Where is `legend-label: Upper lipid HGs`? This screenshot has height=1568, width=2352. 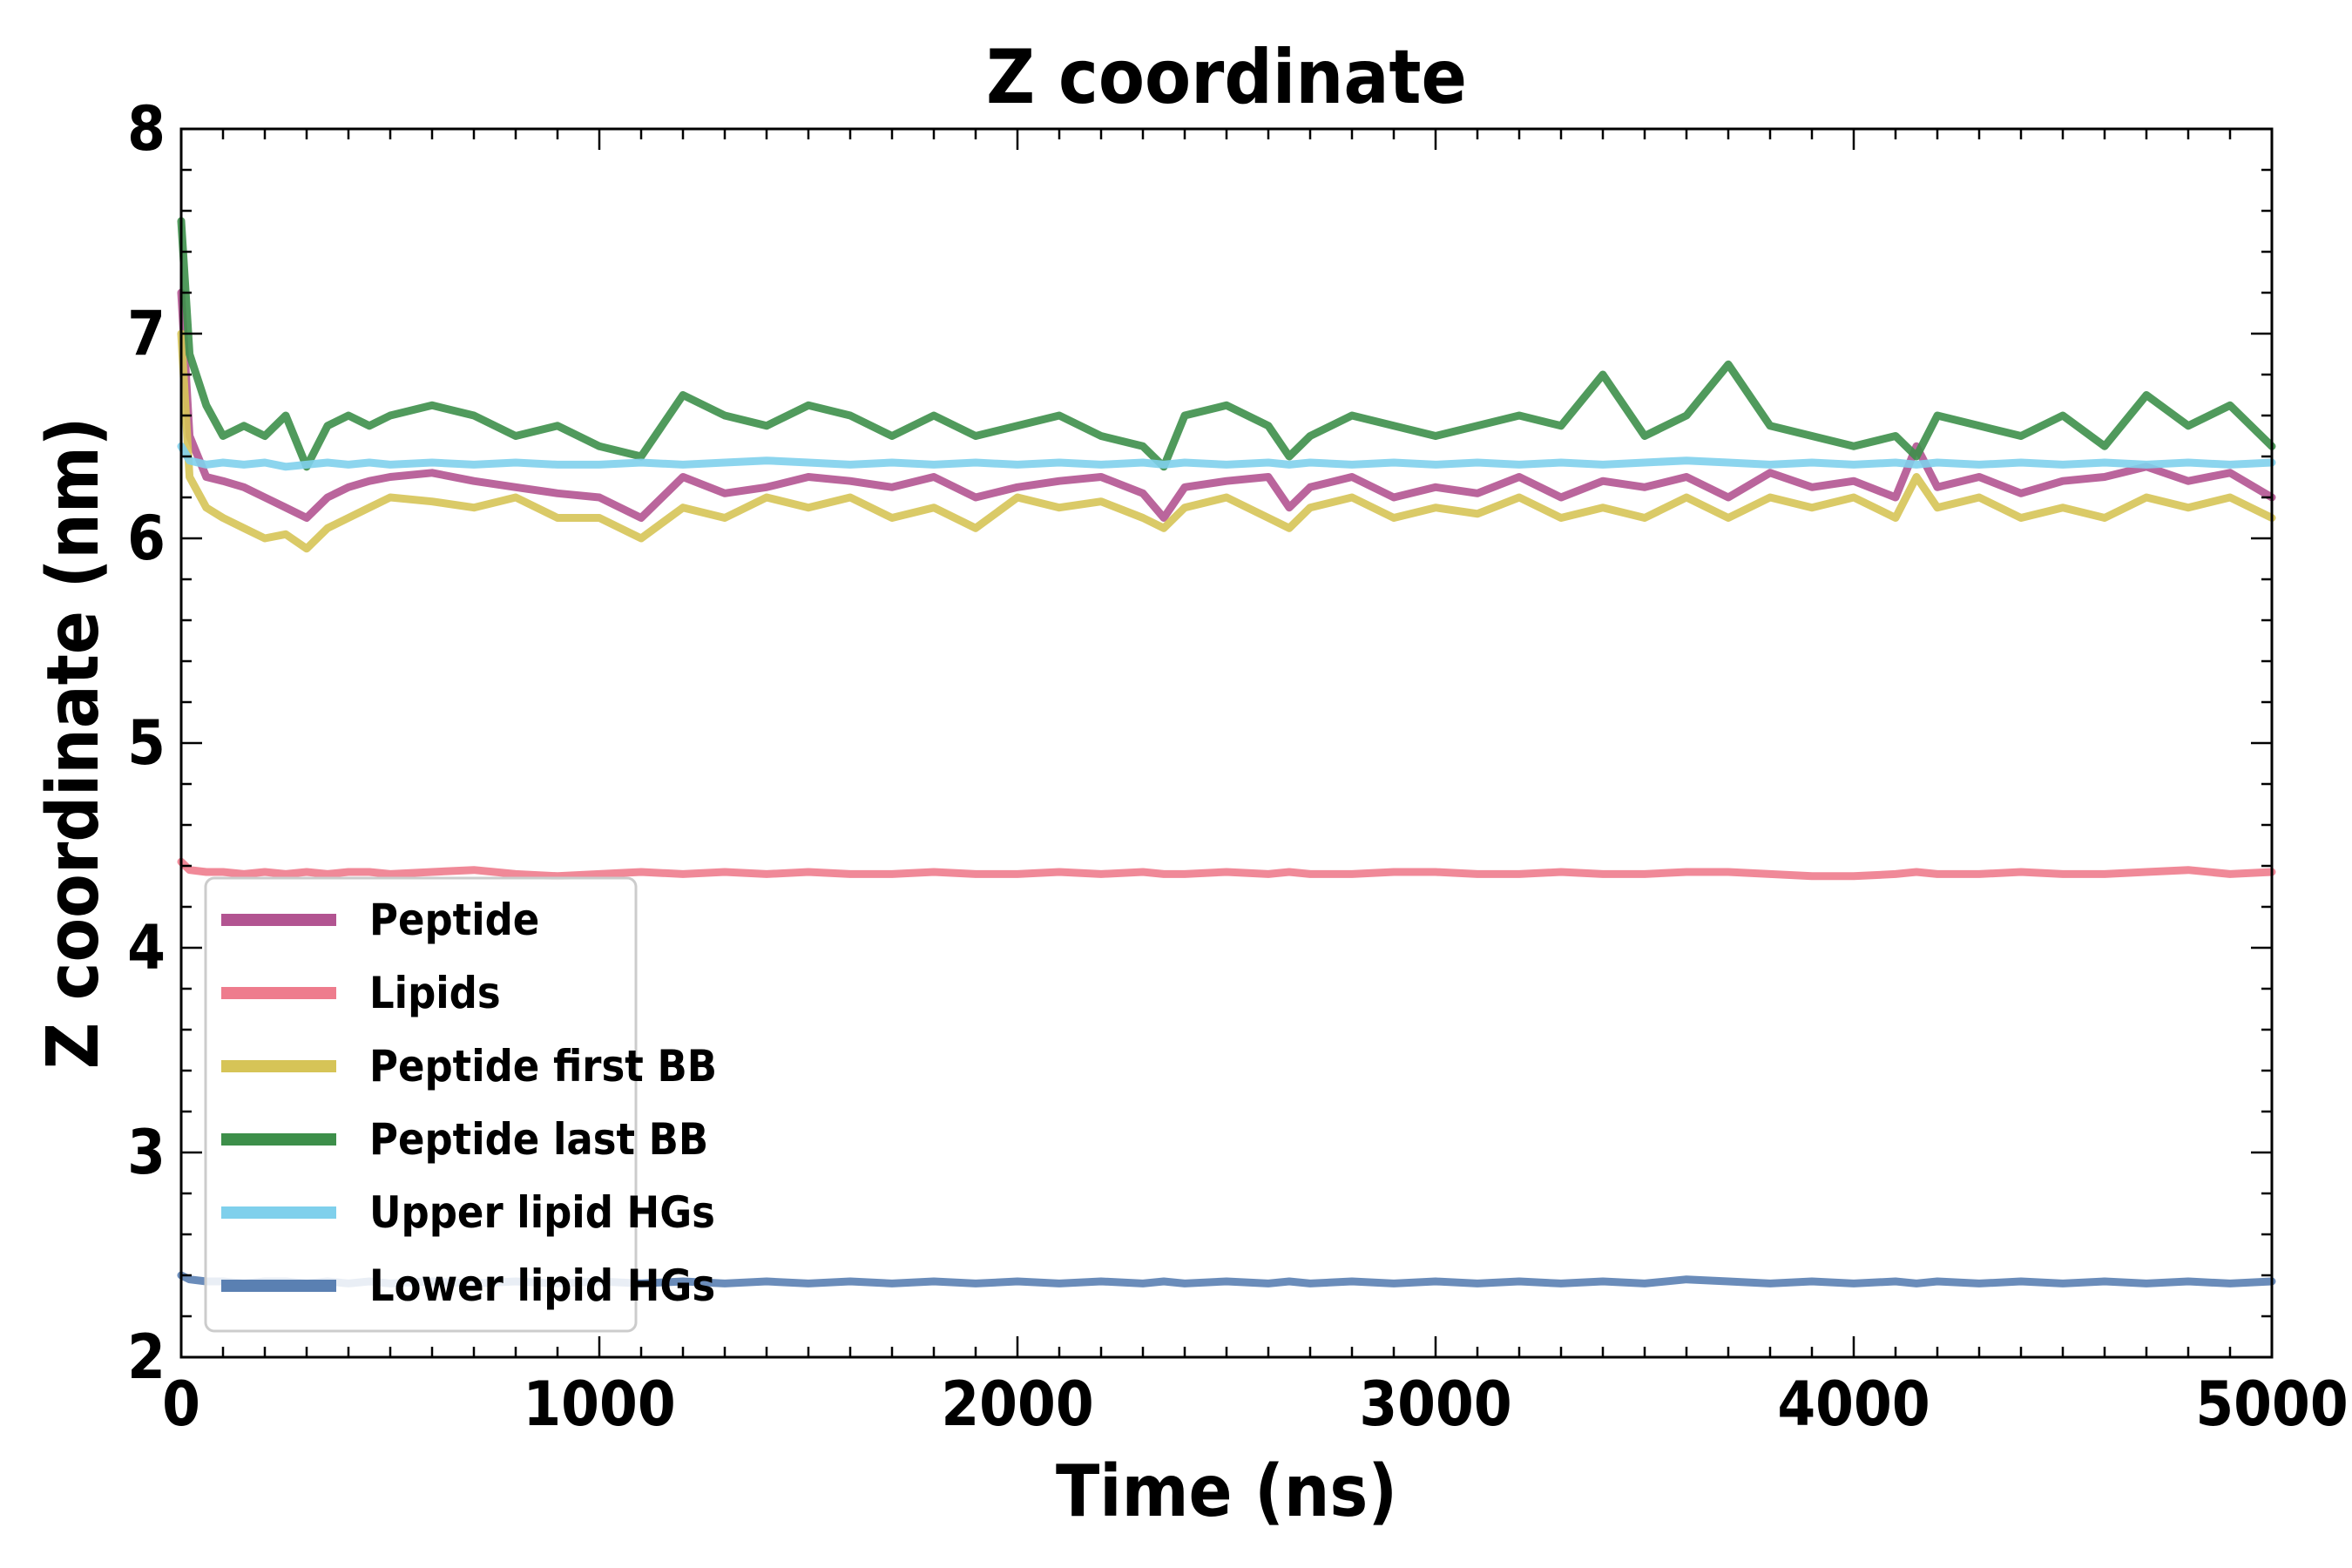 legend-label: Upper lipid HGs is located at coordinates (542, 1212).